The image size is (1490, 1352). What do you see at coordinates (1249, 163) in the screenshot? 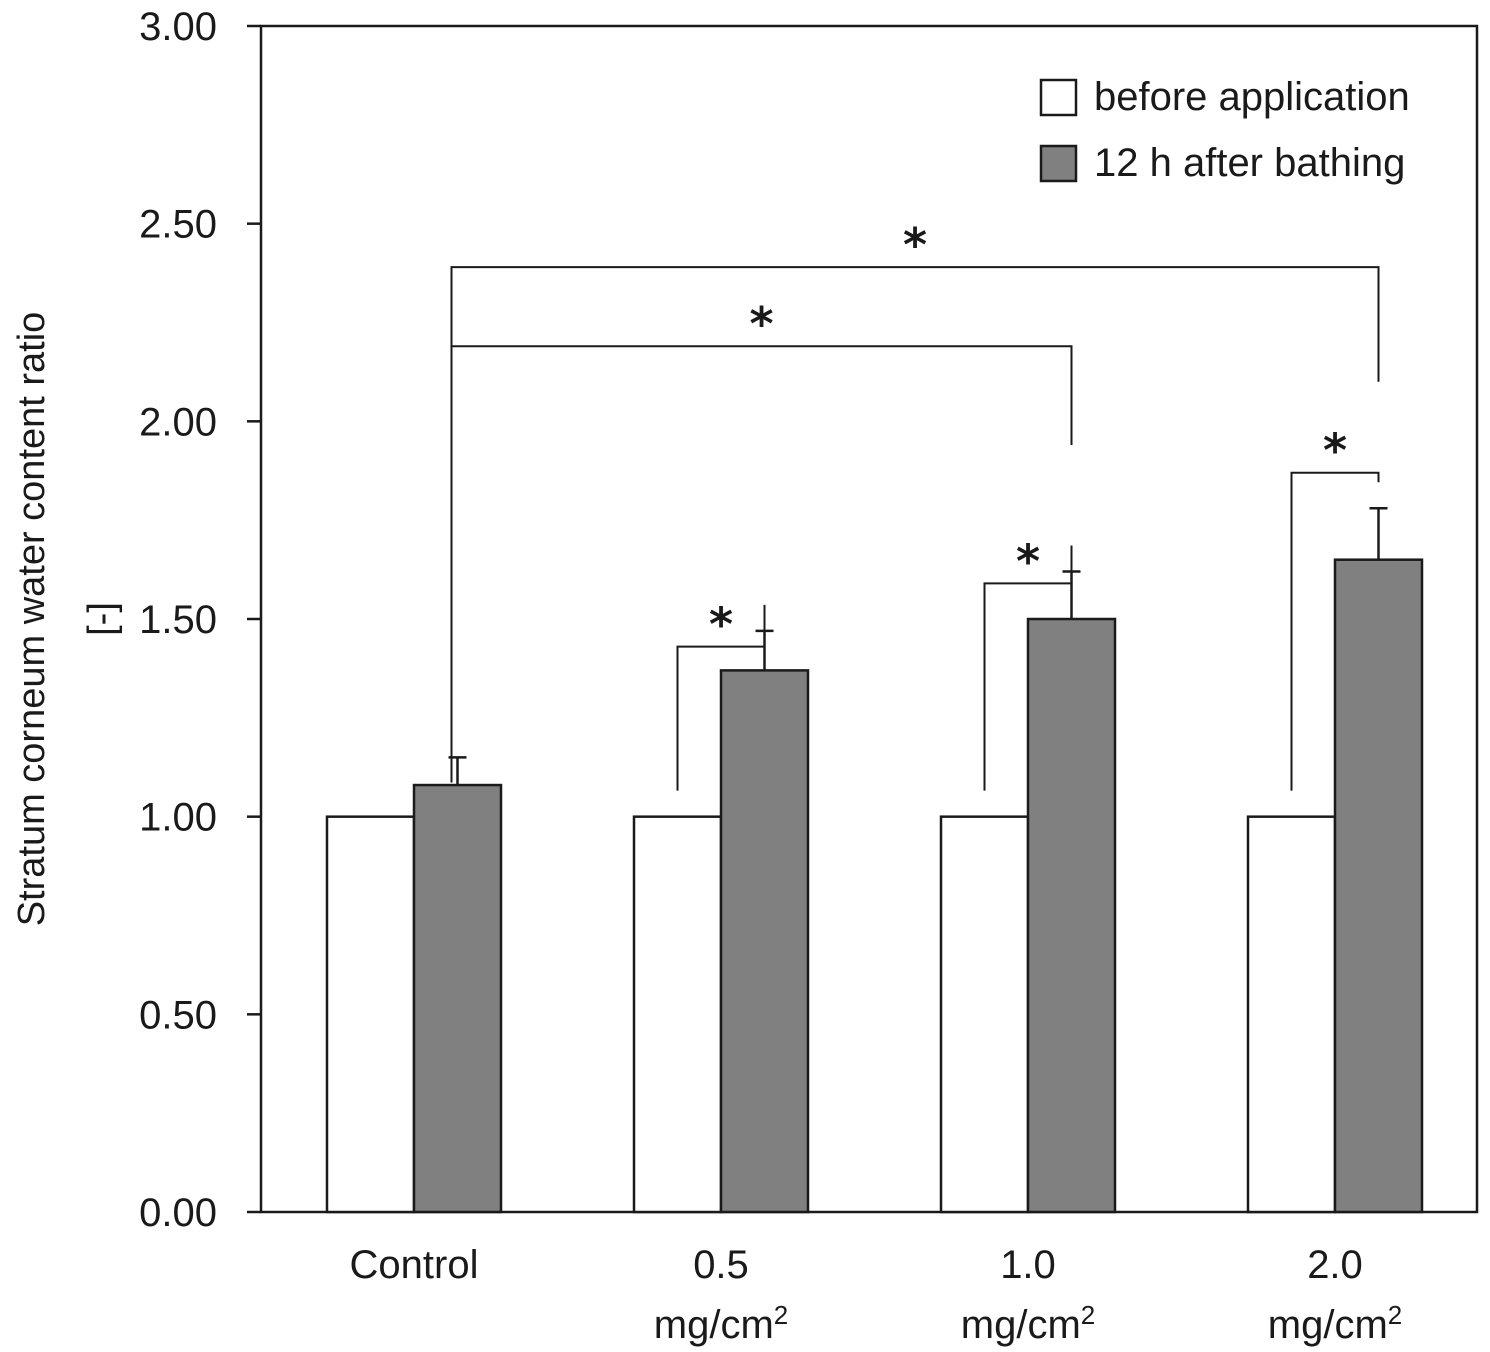
I see `legend-label-12h-after-bathing: 12 h after bathing` at bounding box center [1249, 163].